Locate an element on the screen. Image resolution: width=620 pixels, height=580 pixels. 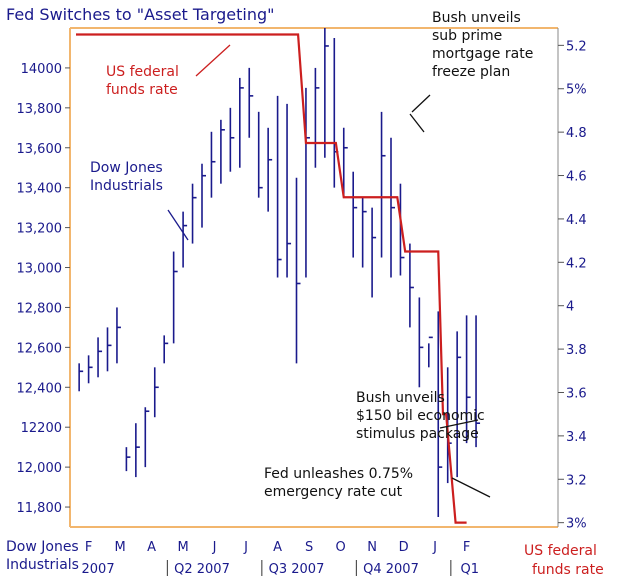
dow-annotation: Dow Jones is located at coordinates (126, 168).